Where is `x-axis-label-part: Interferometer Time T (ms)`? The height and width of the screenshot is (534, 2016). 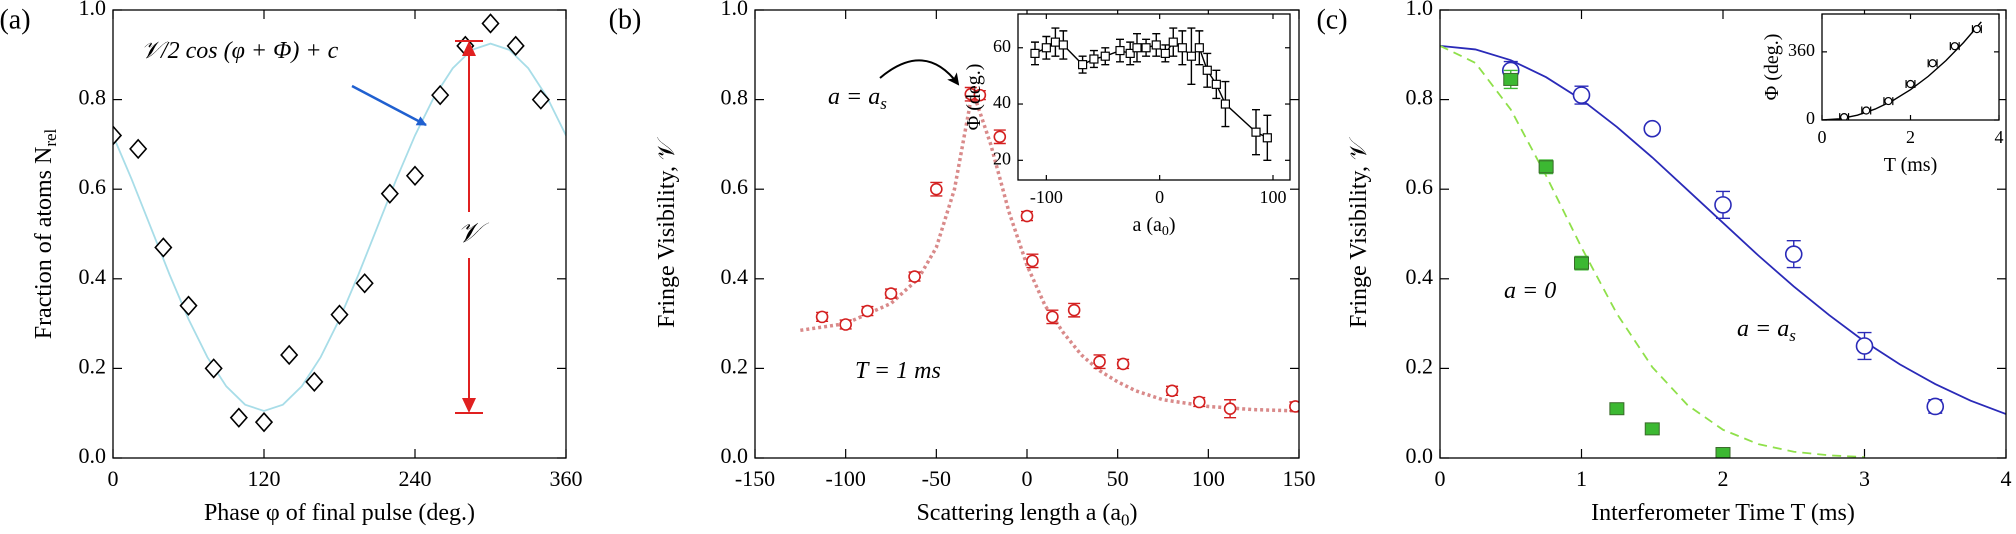 x-axis-label-part: Interferometer Time T (ms) is located at coordinates (1723, 513).